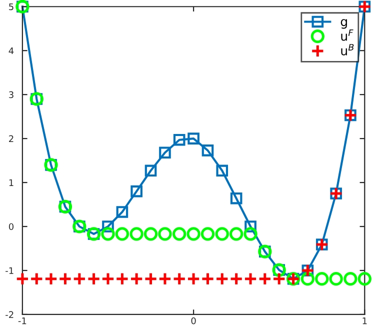  I want to click on y-tick-label: 5, so click(11, 6).